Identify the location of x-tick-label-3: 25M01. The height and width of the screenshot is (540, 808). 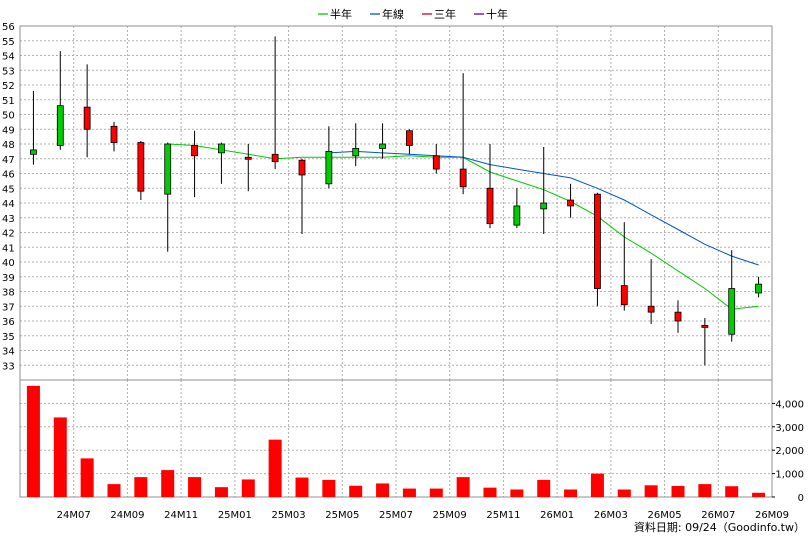
(235, 515).